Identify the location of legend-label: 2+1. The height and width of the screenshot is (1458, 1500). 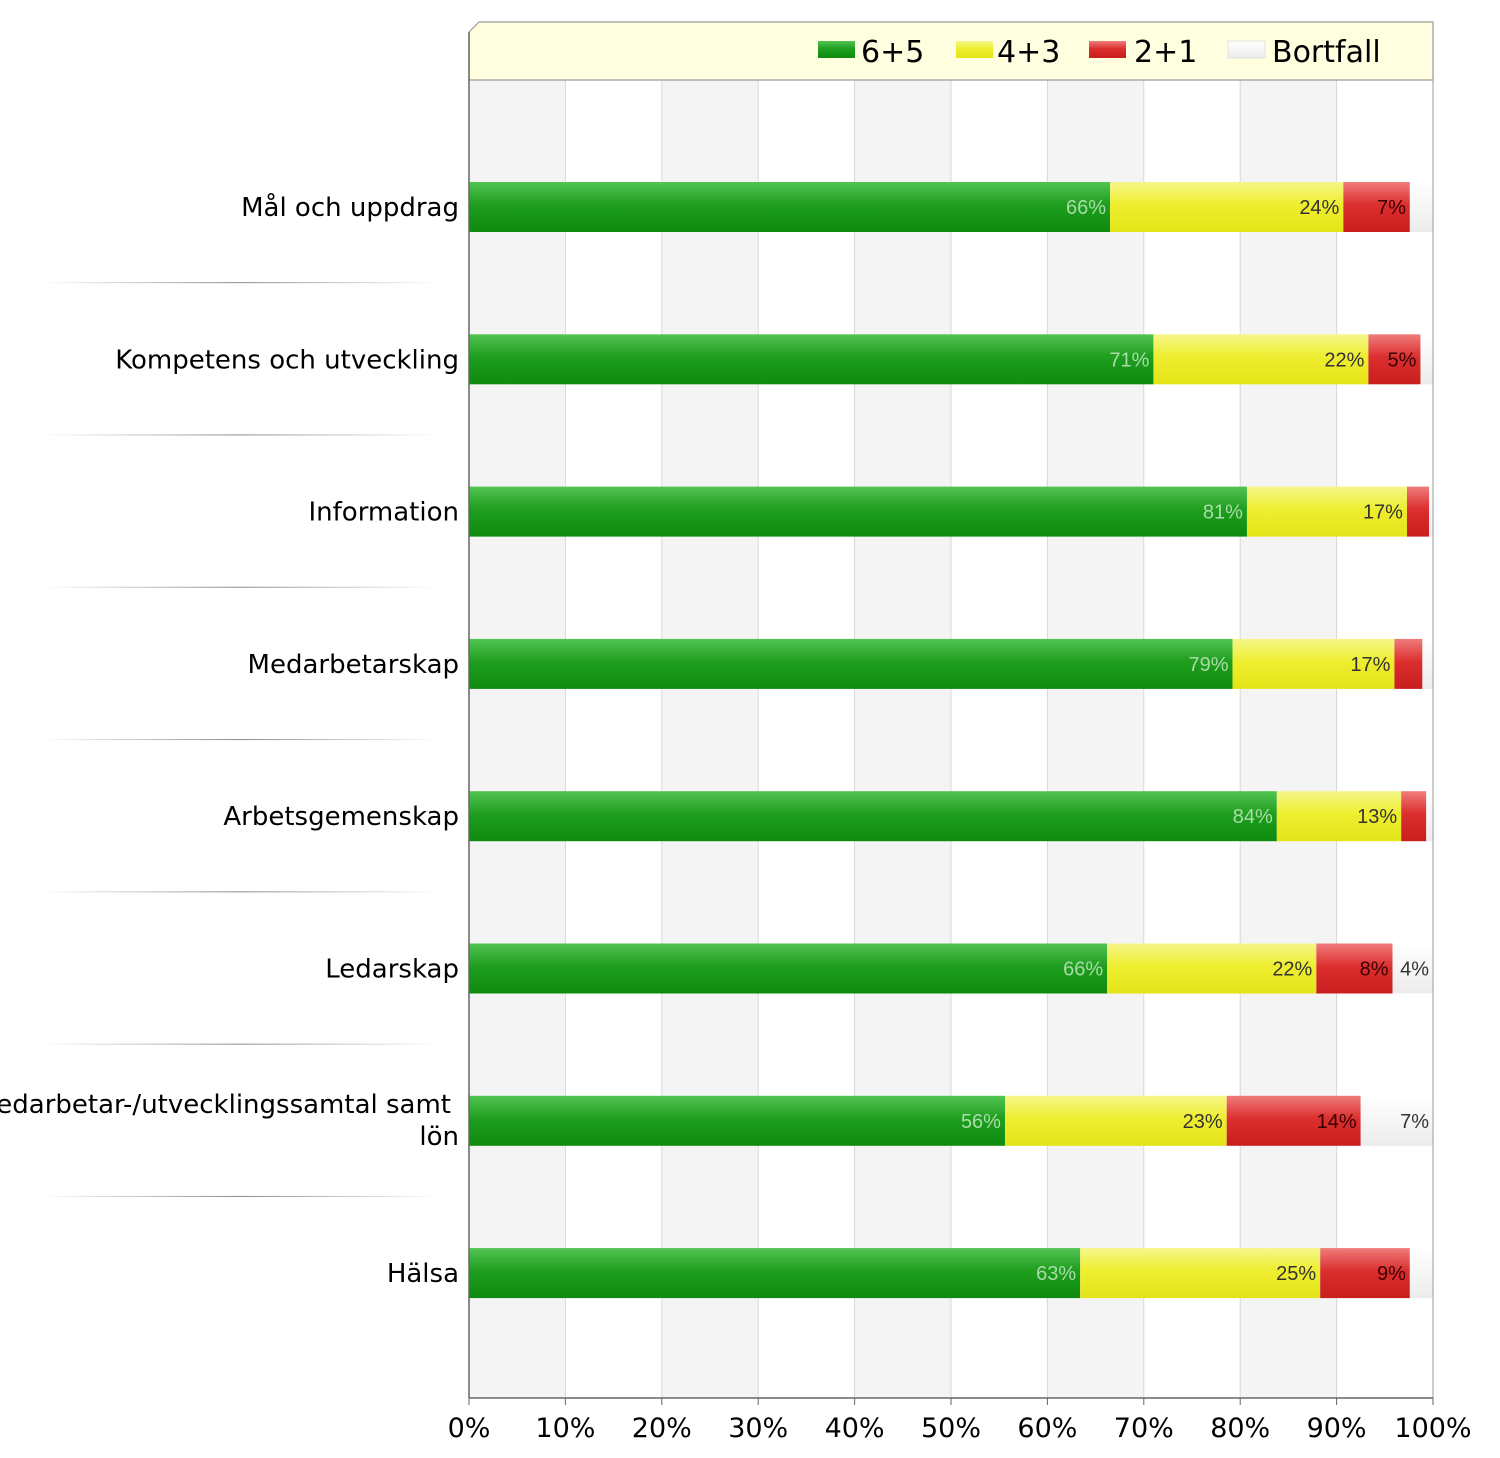
(1165, 52).